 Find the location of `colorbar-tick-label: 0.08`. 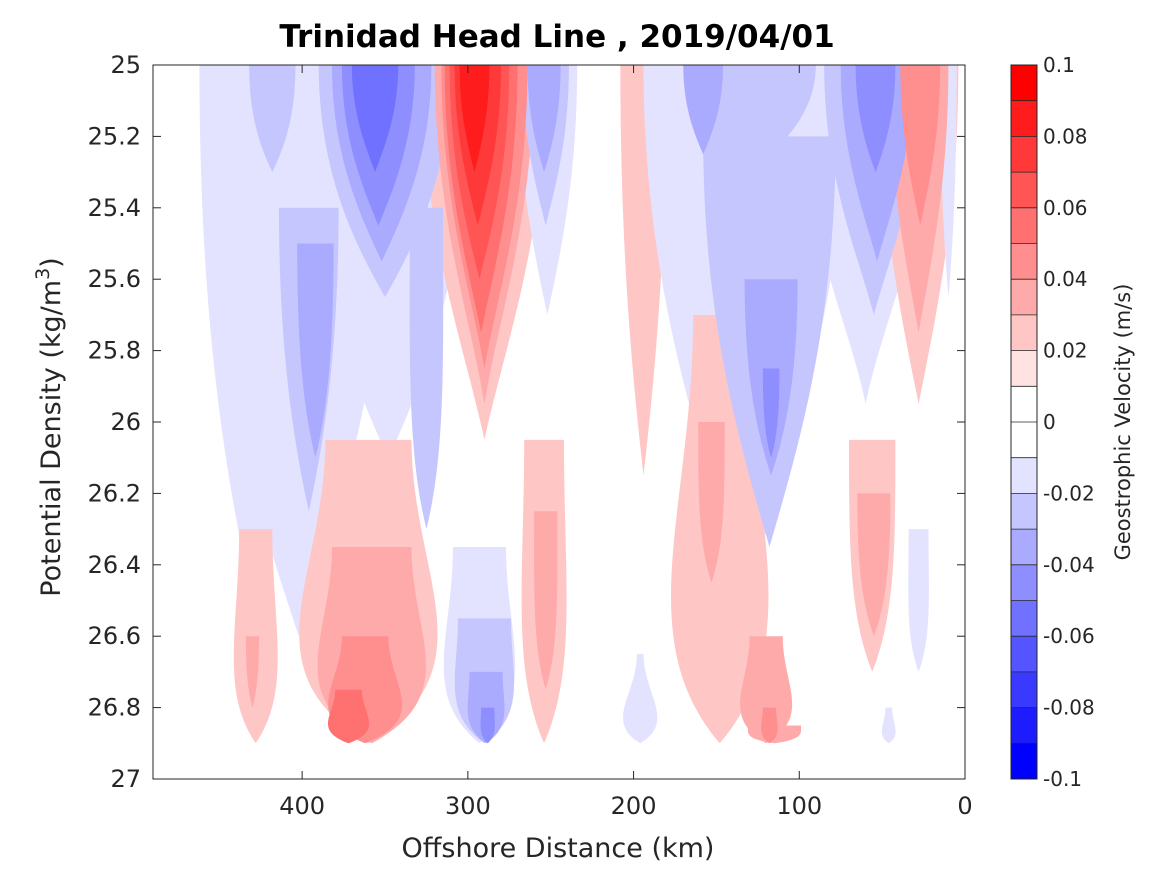

colorbar-tick-label: 0.08 is located at coordinates (1065, 136).